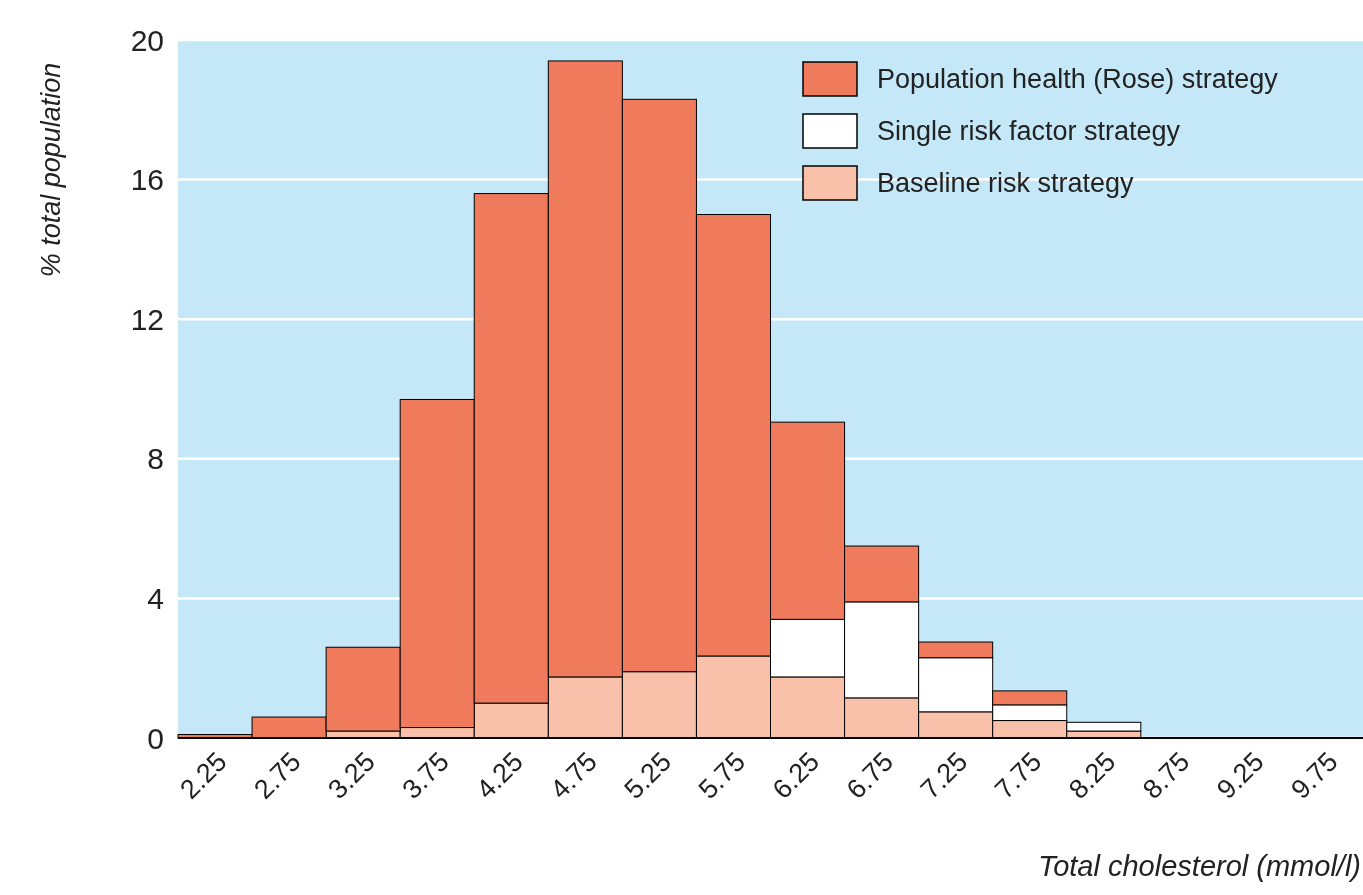  I want to click on y-tick-label: 20, so click(147, 40).